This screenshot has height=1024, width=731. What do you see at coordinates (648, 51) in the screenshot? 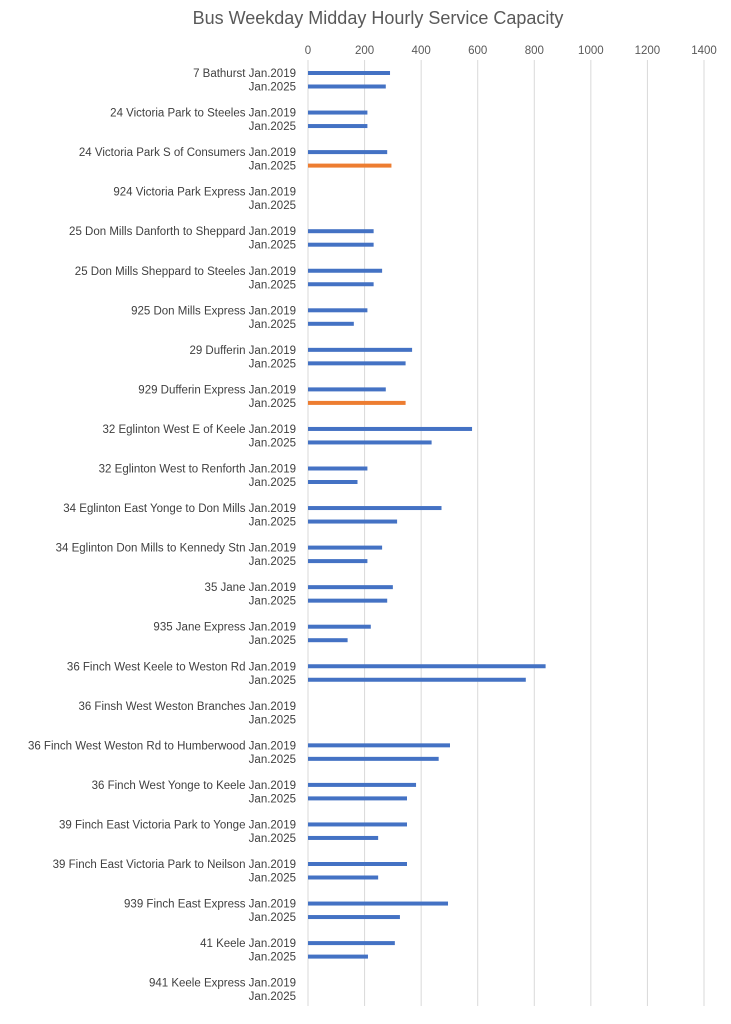
I see `x-tick-label: 1200` at bounding box center [648, 51].